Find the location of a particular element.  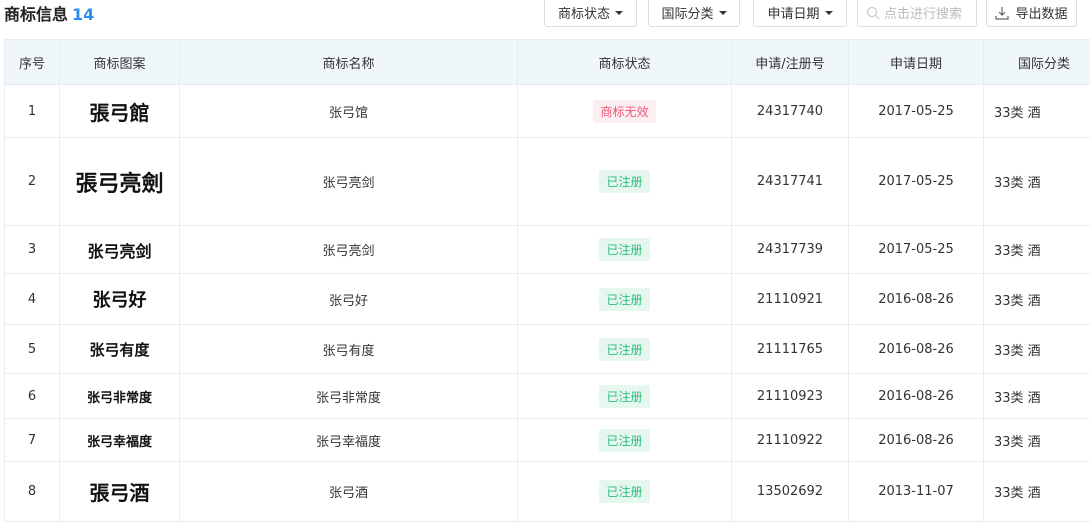

status-badge: 商标无效 is located at coordinates (624, 111).